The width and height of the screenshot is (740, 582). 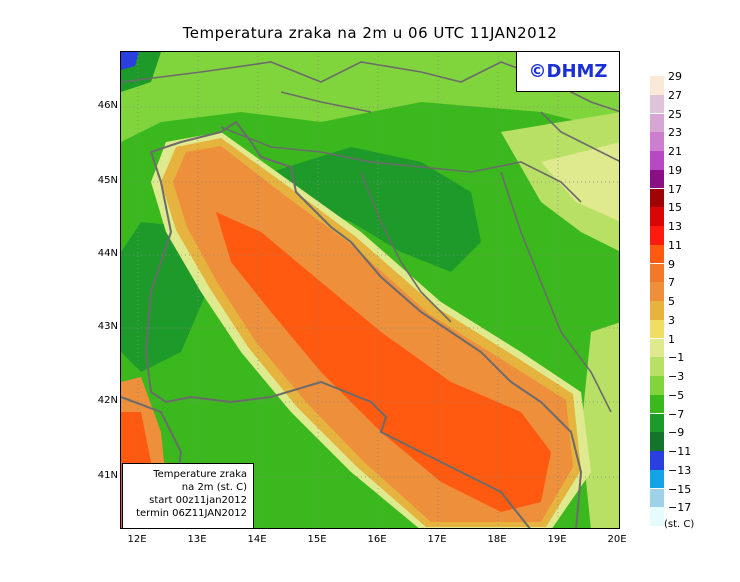 What do you see at coordinates (676, 395) in the screenshot?
I see `legend-level-label: −5` at bounding box center [676, 395].